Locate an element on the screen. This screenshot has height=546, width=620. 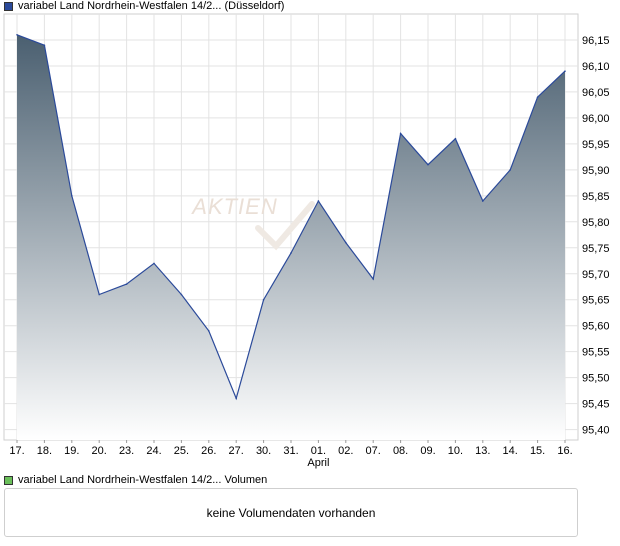
x-tick-label: 13. is located at coordinates (482, 451).